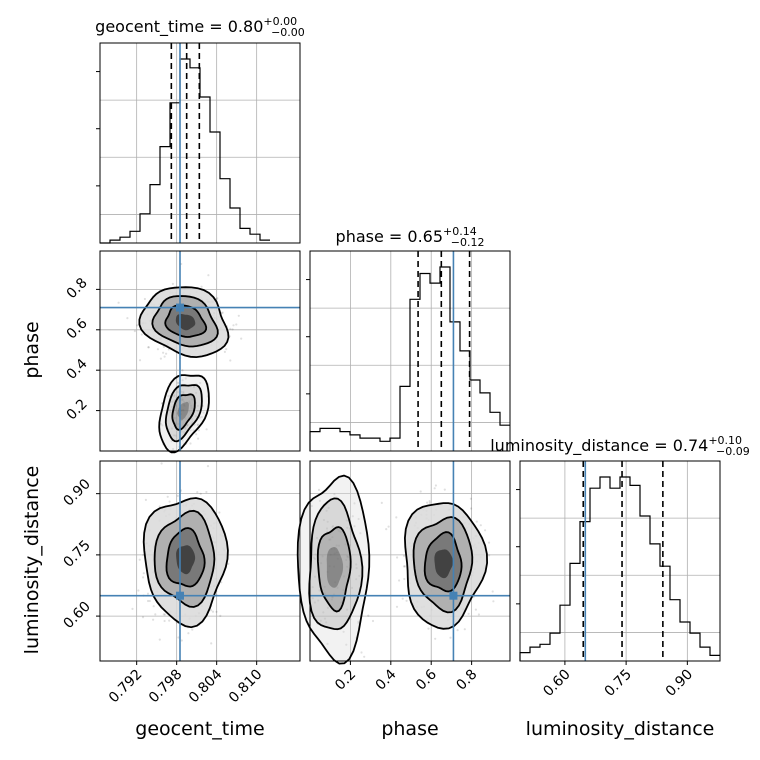 The image size is (760, 760). I want to click on ylabel-luminosity-distance: luminosity_distance, so click(32, 560).